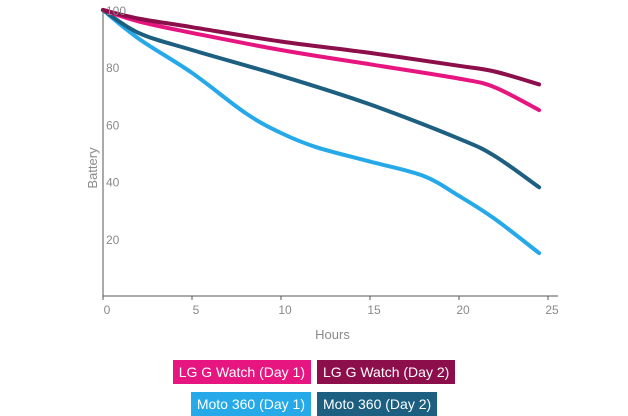  Describe the element at coordinates (116, 11) in the screenshot. I see `y-tick-label: 100` at that location.